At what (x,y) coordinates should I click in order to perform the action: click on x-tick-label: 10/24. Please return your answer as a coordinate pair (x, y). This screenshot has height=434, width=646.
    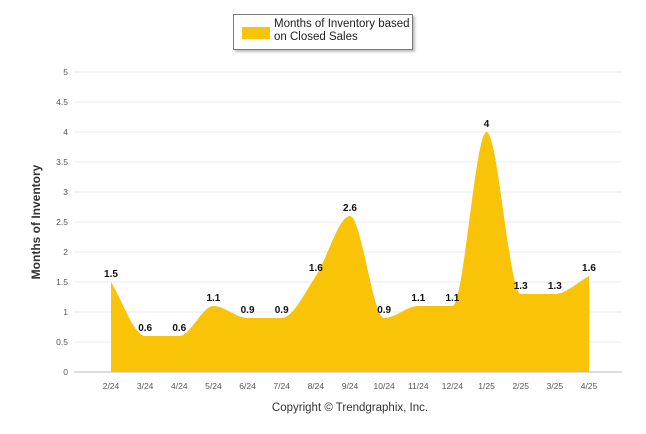
    Looking at the image, I should click on (385, 386).